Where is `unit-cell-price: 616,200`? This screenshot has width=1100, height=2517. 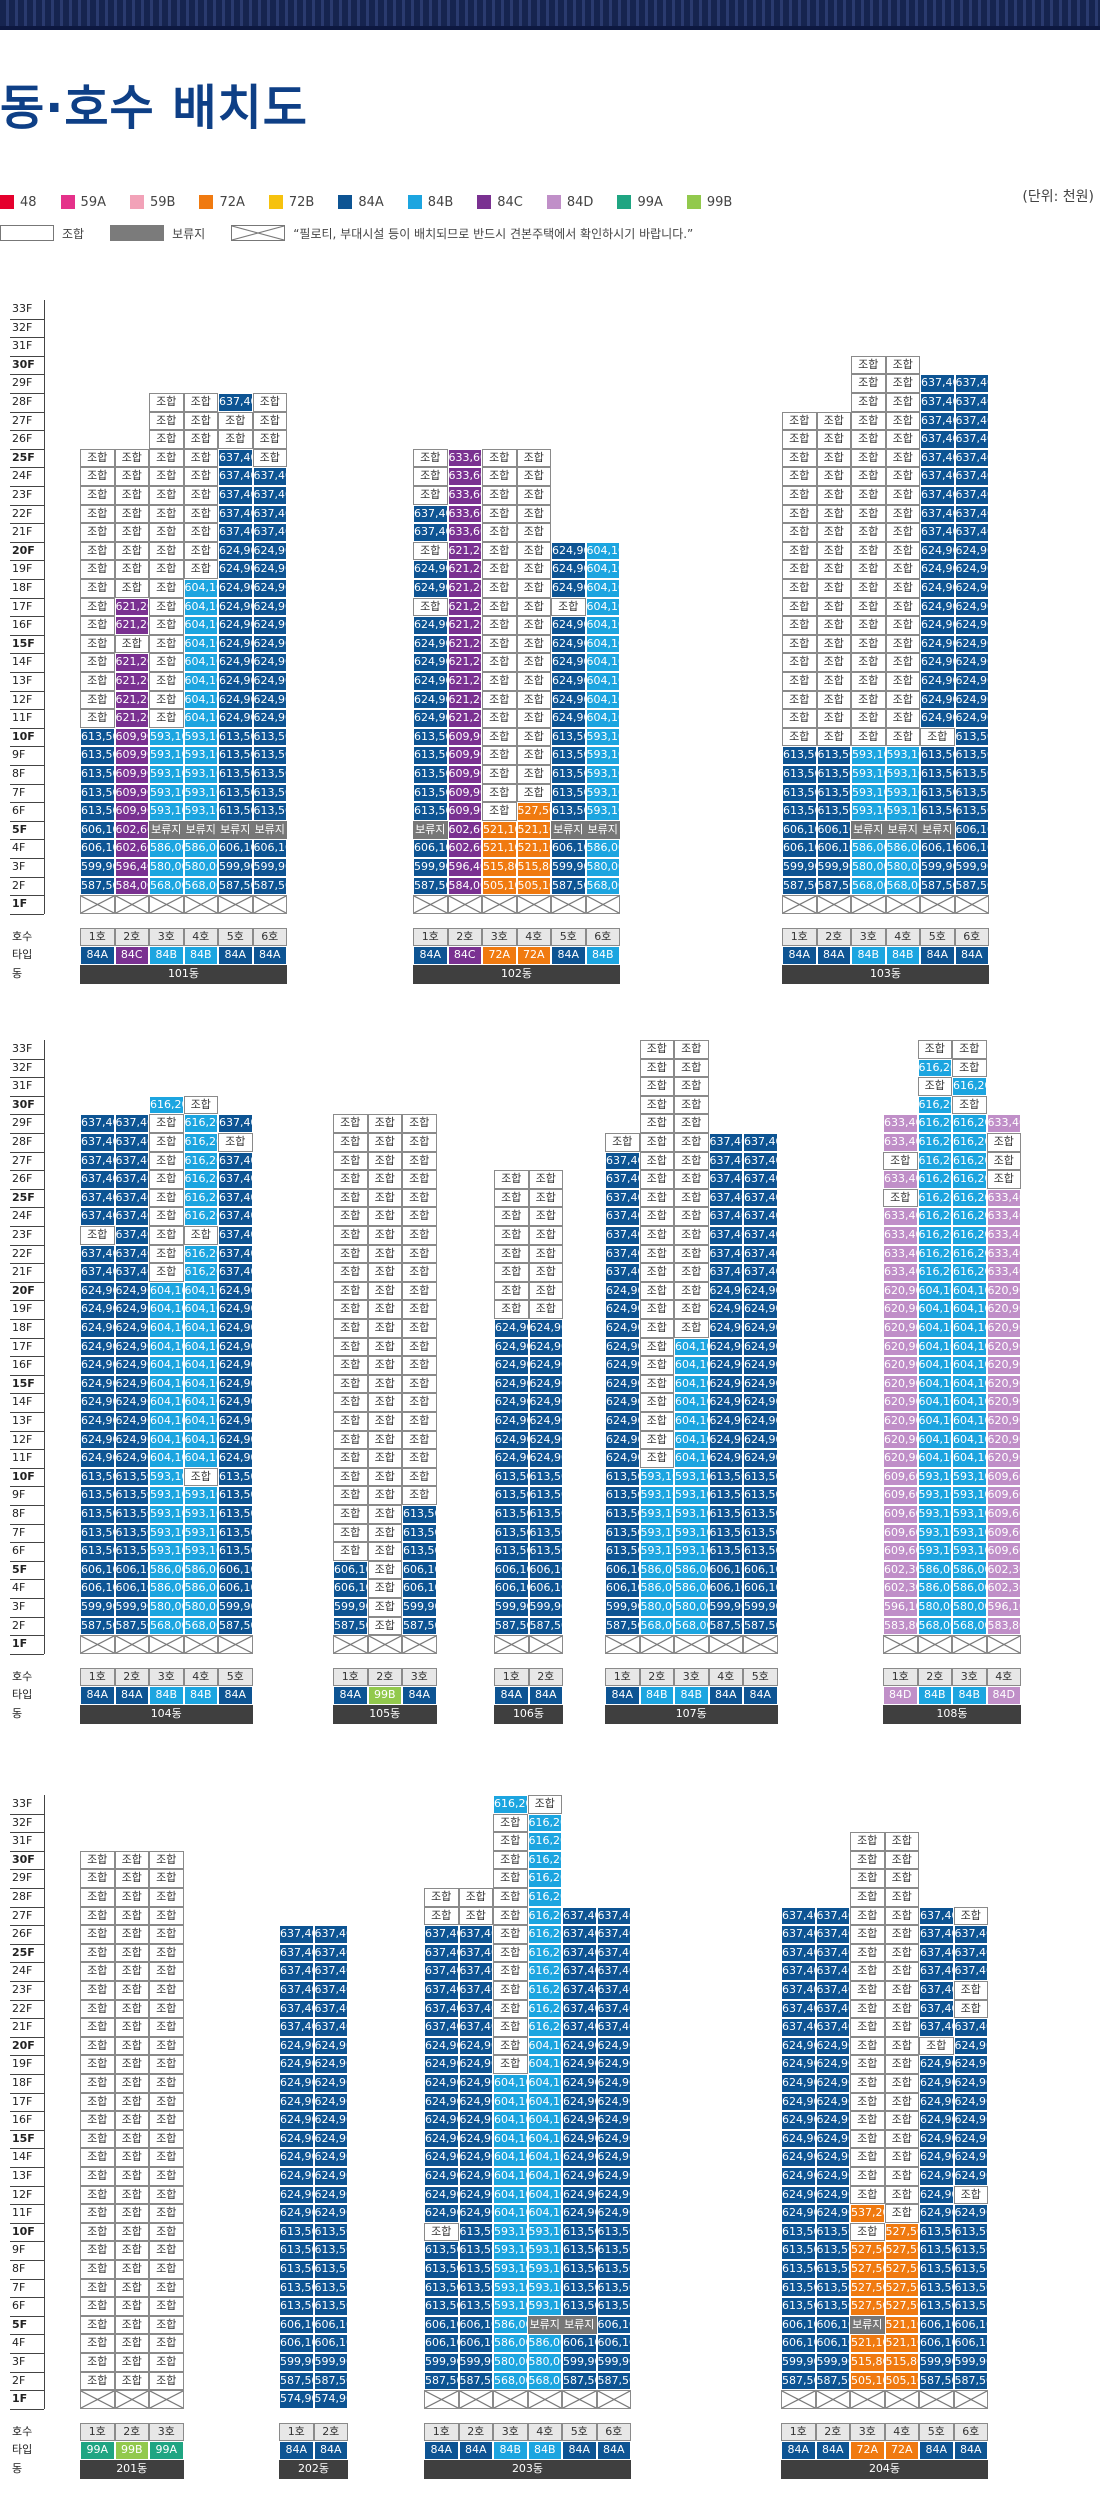
unit-cell-price: 616,200 is located at coordinates (544, 1878).